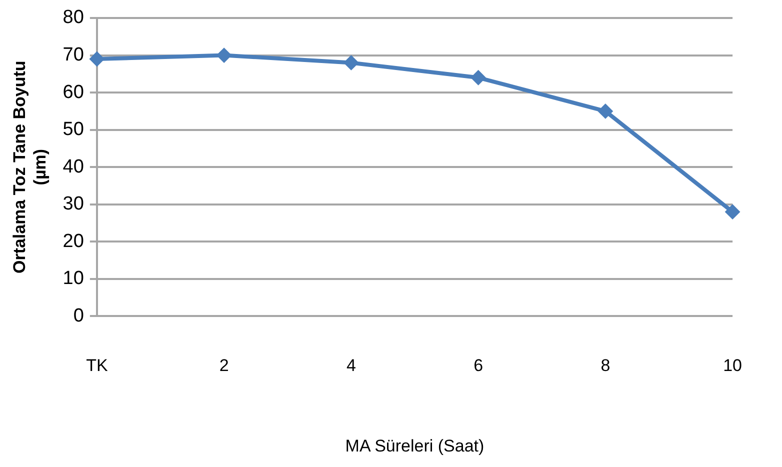 Image resolution: width=782 pixels, height=467 pixels. What do you see at coordinates (479, 366) in the screenshot?
I see `x-tick-label: 6` at bounding box center [479, 366].